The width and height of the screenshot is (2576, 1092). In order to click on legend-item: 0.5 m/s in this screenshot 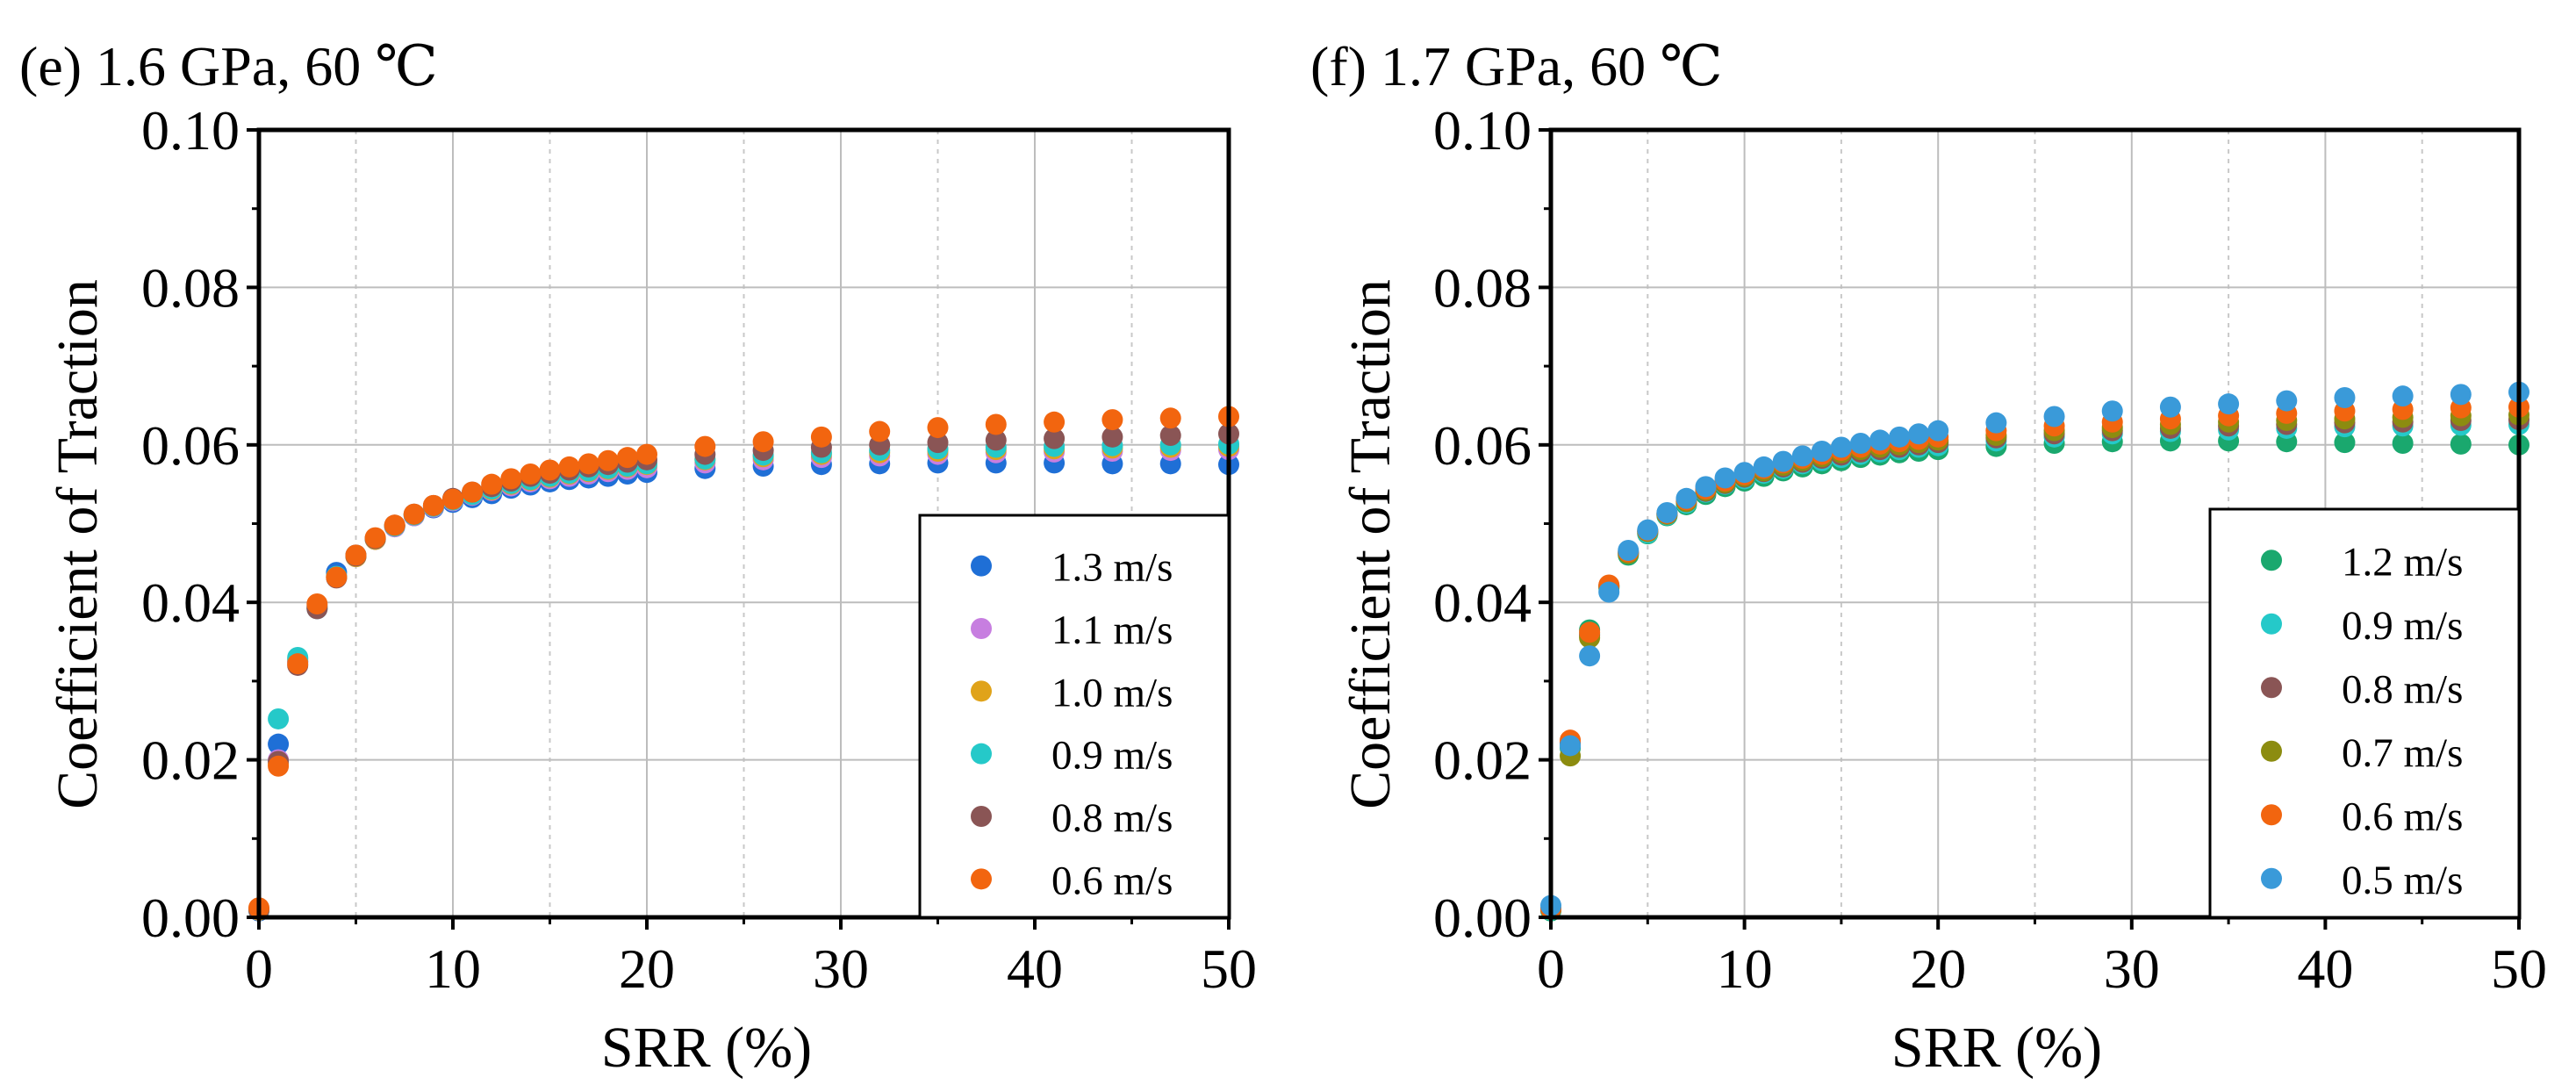, I will do `click(2362, 880)`.